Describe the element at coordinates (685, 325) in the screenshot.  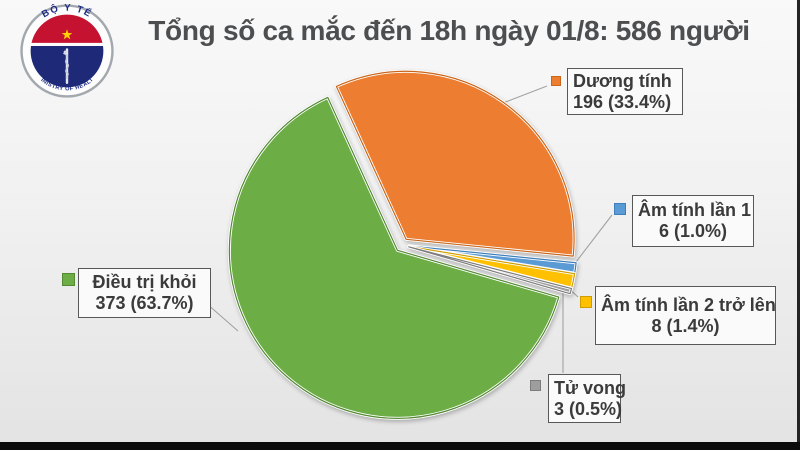
I see `slice-value: 8 (1.4%)` at that location.